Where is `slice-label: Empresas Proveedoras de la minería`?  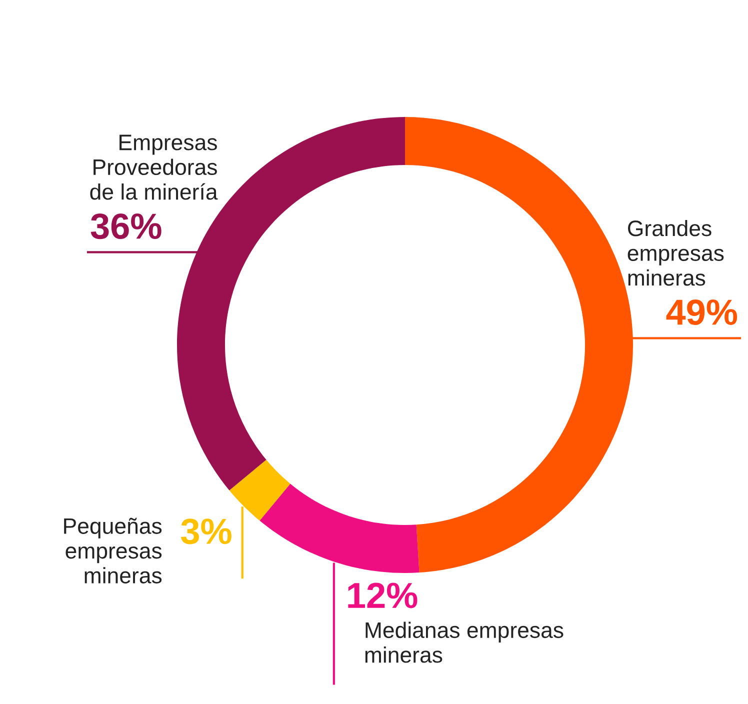
slice-label: Empresas Proveedoras de la minería is located at coordinates (154, 167).